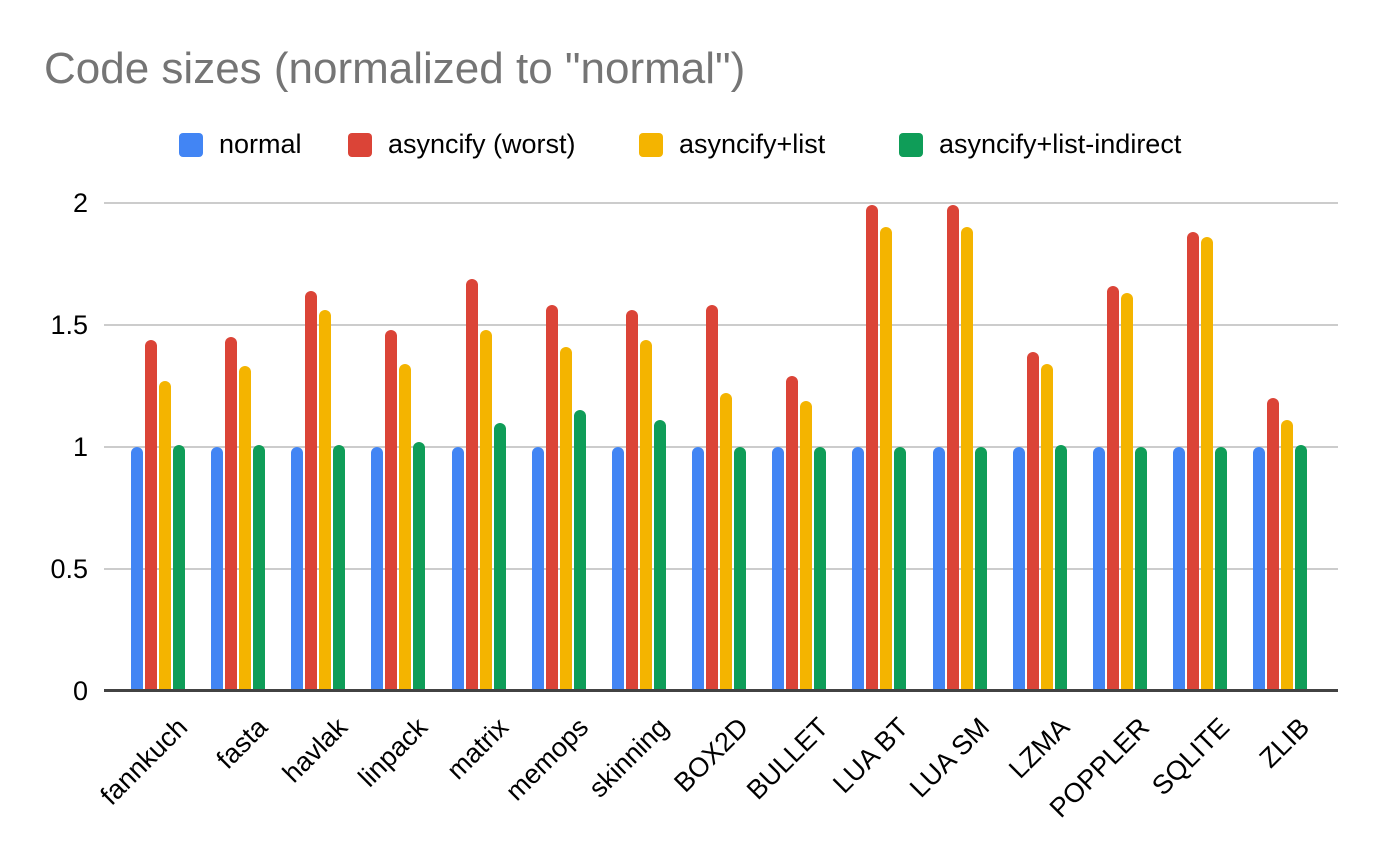  What do you see at coordinates (69, 325) in the screenshot?
I see `y-axis-tick-label: 1.5` at bounding box center [69, 325].